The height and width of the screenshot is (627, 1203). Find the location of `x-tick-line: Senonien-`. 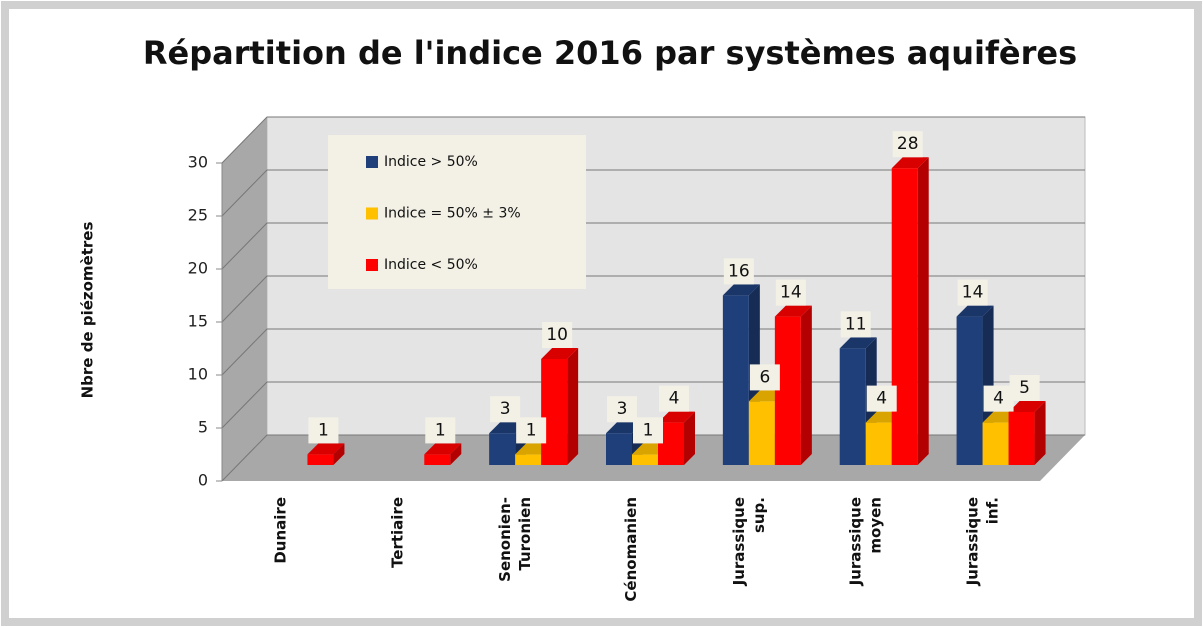

x-tick-line: Senonien- is located at coordinates (505, 539).